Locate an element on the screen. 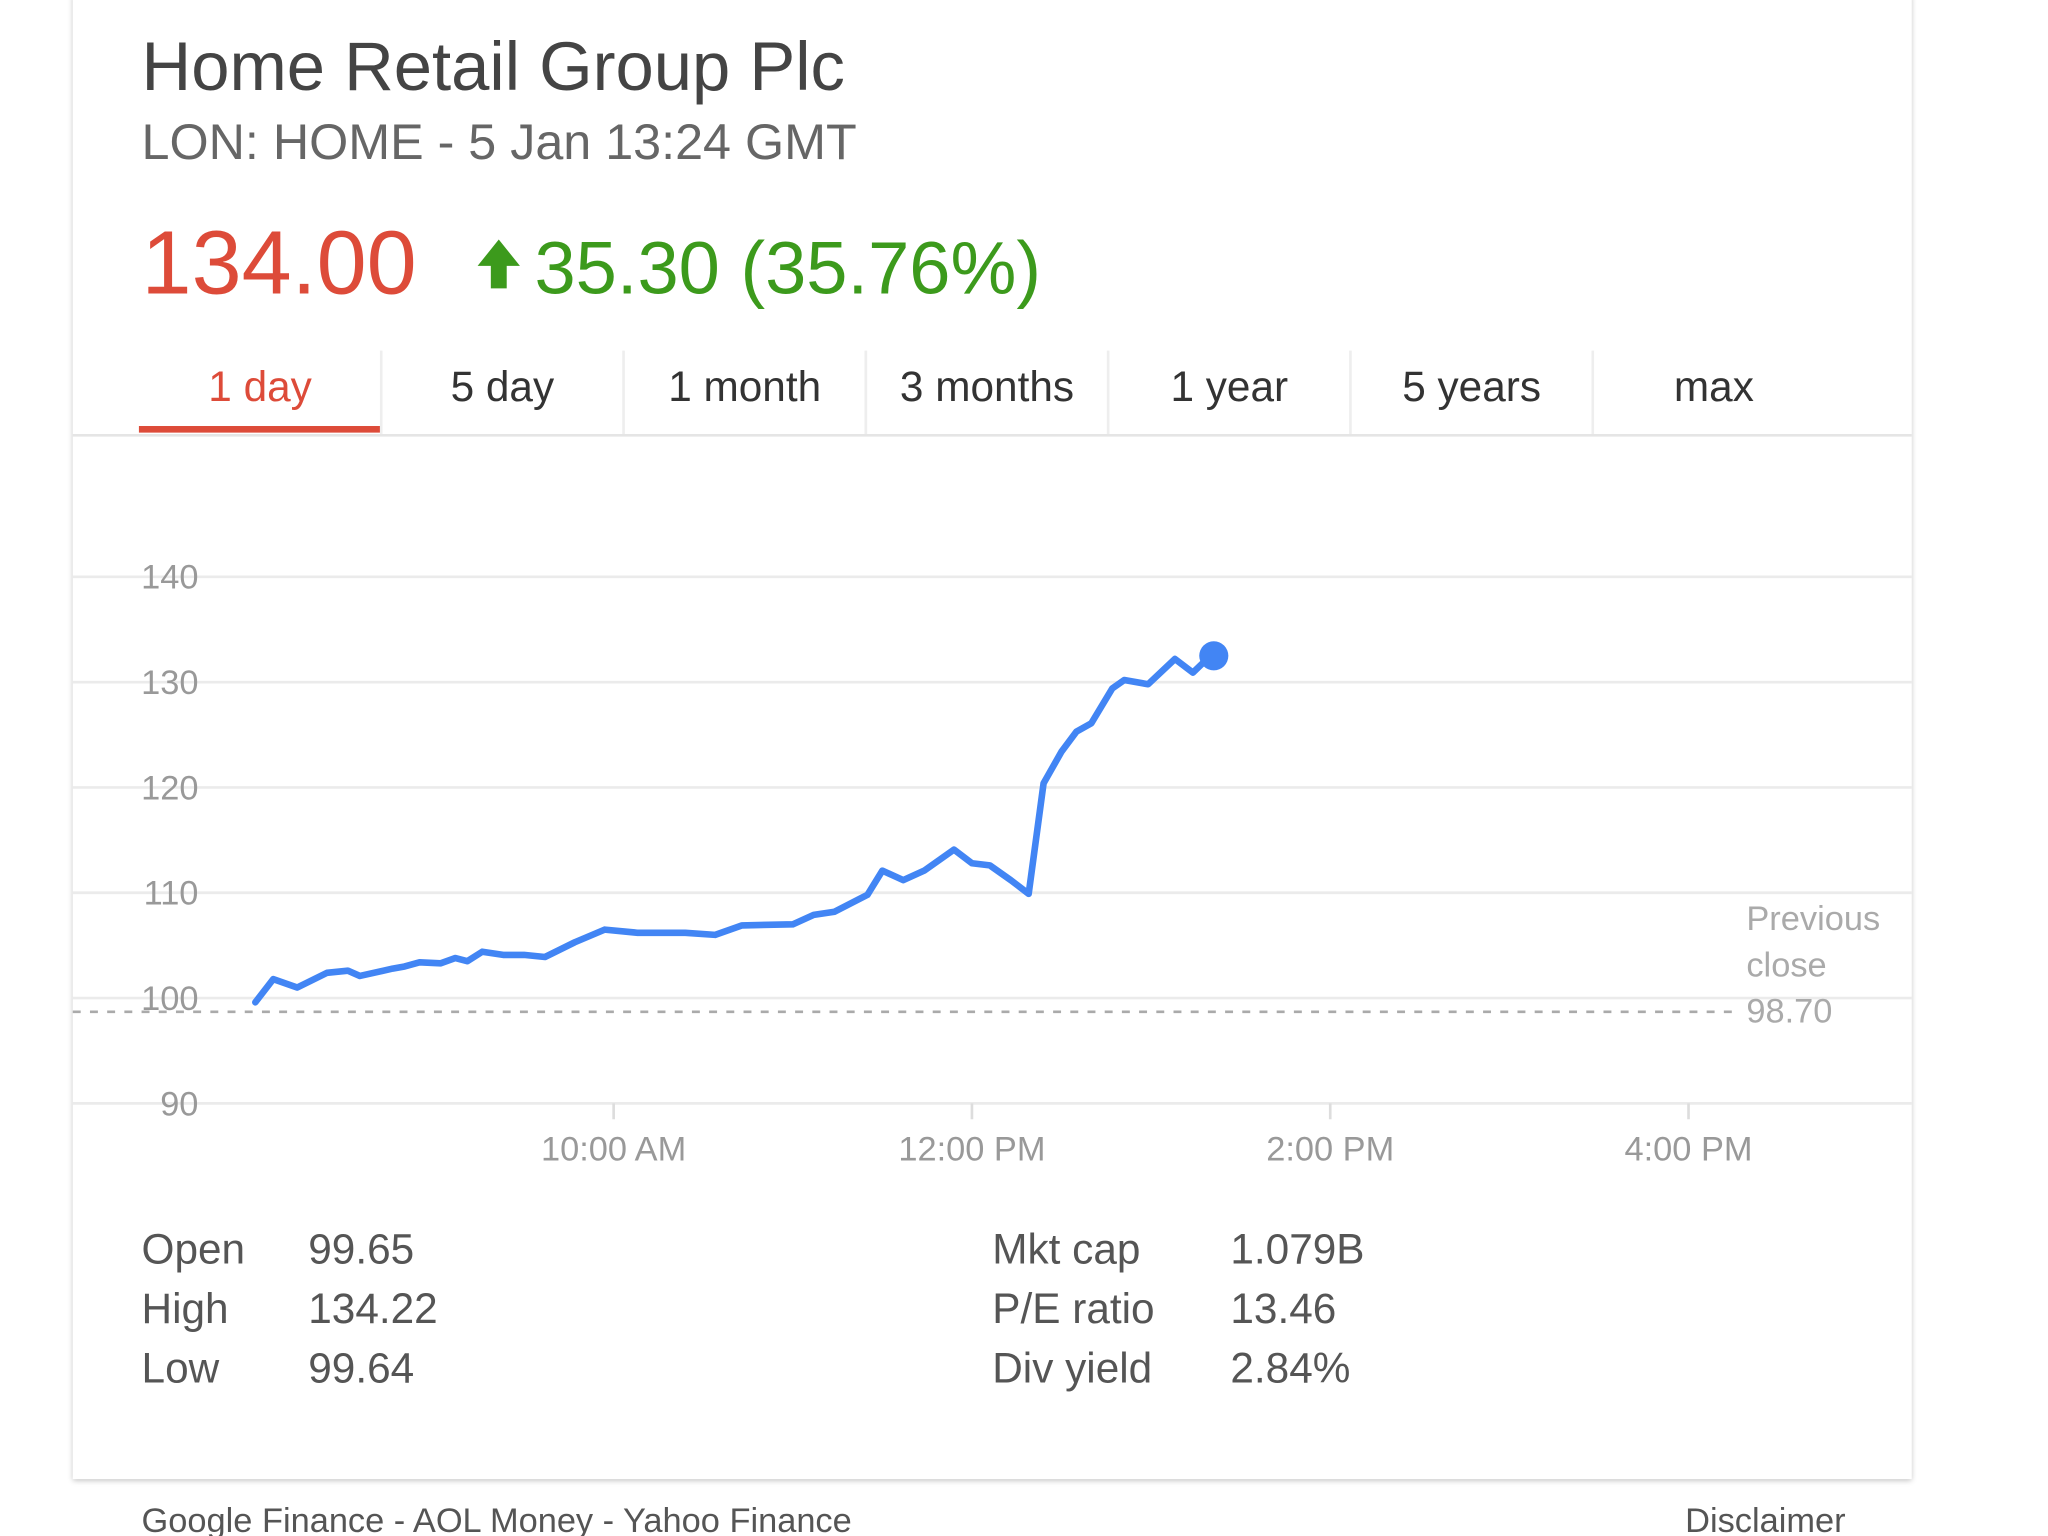  stat-label: Div yield is located at coordinates (1072, 1368).